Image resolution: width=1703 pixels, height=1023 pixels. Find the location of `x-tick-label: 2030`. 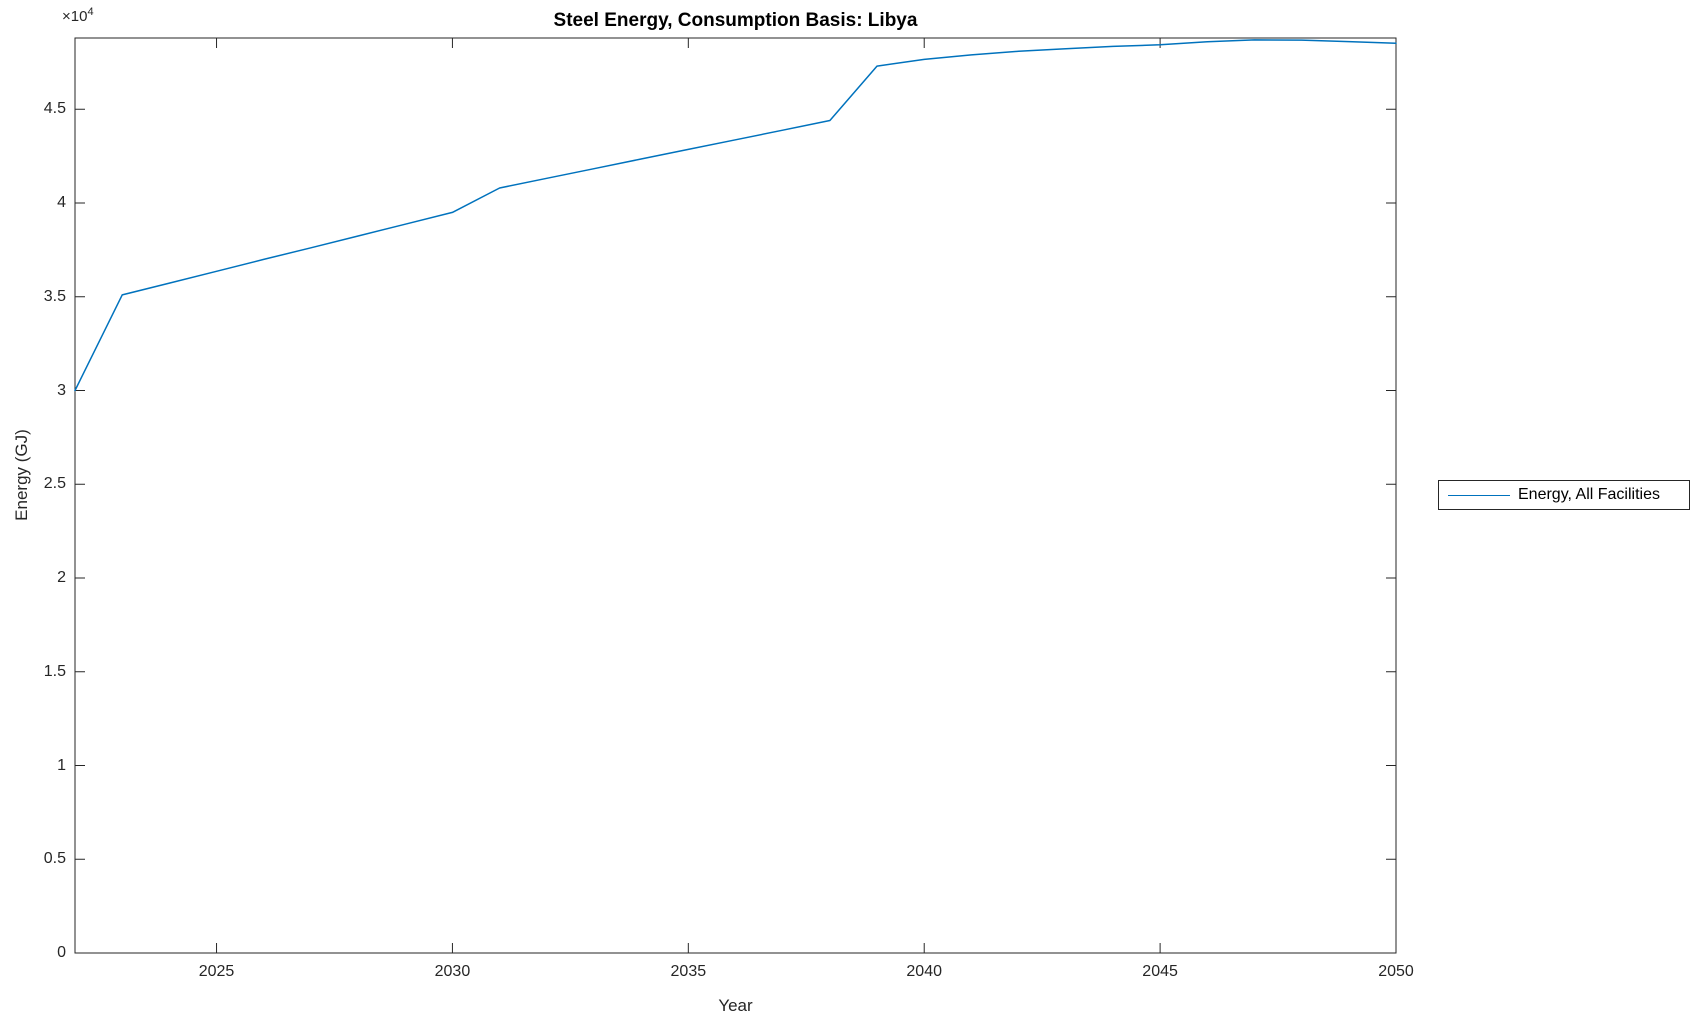

x-tick-label: 2030 is located at coordinates (452, 971).